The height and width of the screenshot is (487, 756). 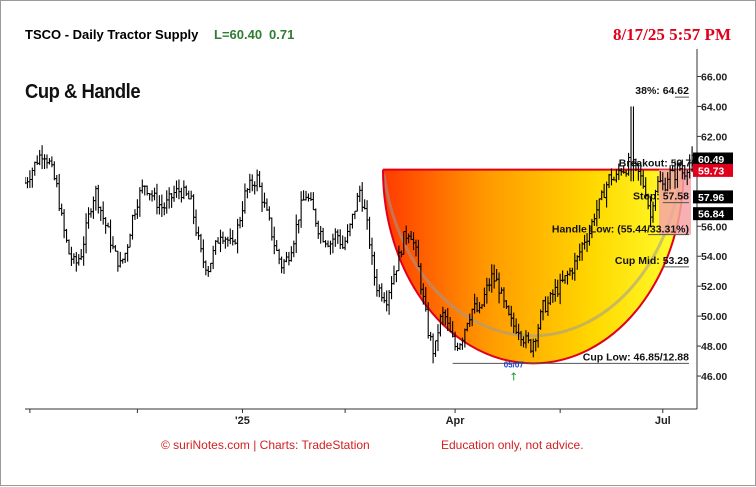 What do you see at coordinates (532, 255) in the screenshot?
I see `cup-shadow` at bounding box center [532, 255].